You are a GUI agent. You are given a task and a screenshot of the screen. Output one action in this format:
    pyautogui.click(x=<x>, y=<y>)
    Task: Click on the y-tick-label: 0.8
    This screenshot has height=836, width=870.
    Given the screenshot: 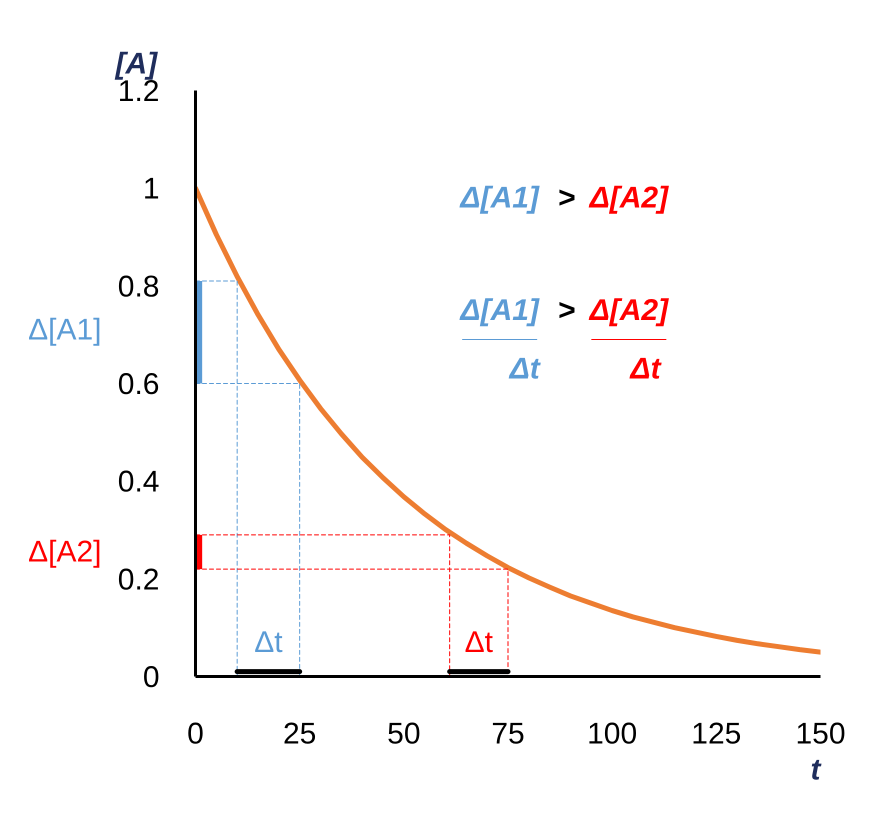 What is the action you would take?
    pyautogui.click(x=139, y=287)
    